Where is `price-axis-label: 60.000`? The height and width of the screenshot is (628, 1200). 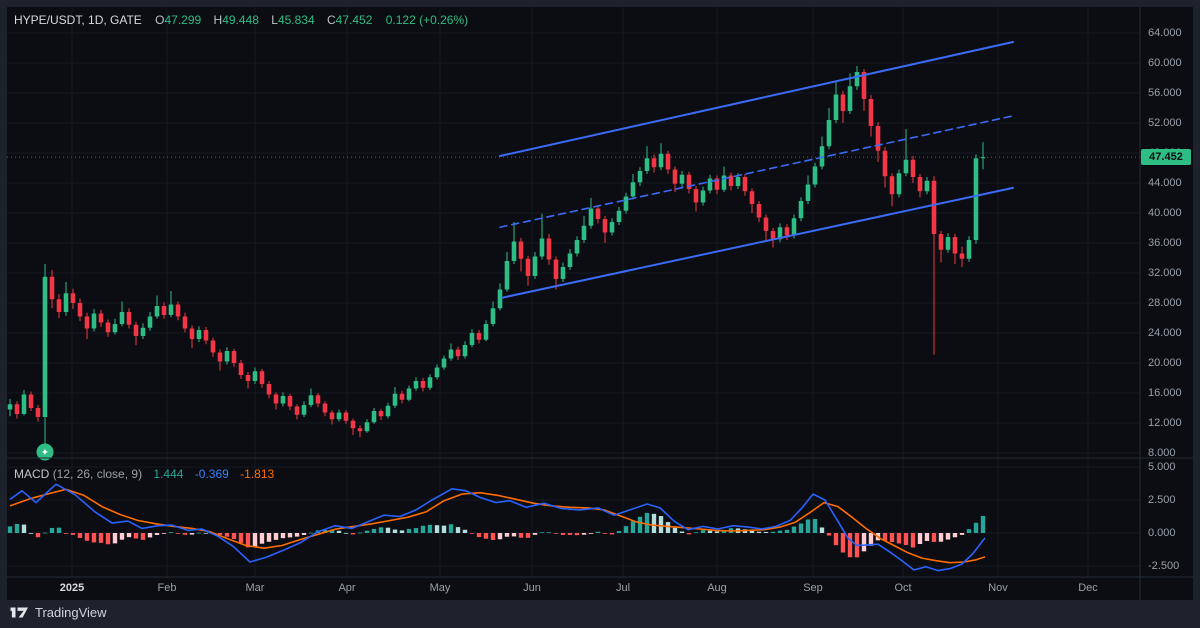 price-axis-label: 60.000 is located at coordinates (1165, 63).